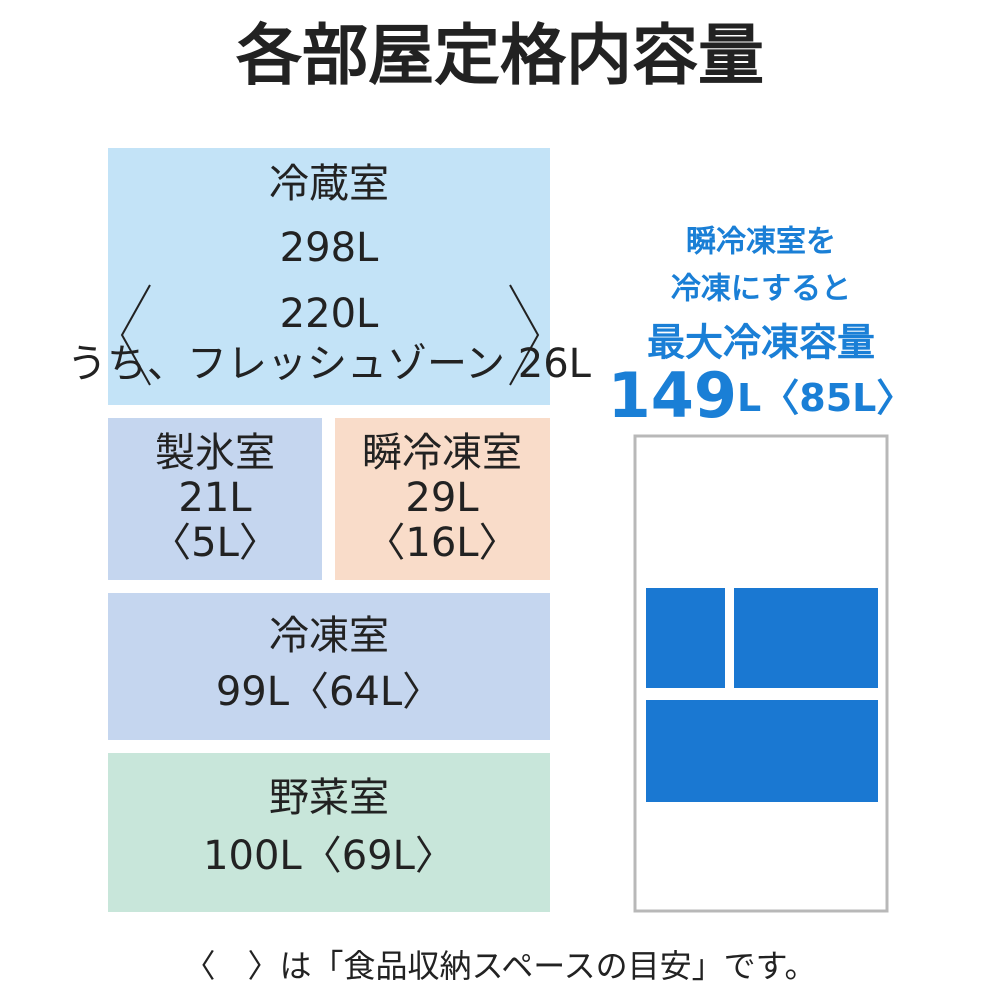 The height and width of the screenshot is (1000, 1000). Describe the element at coordinates (329, 636) in the screenshot. I see `freezer-name: 冷凍室` at that location.